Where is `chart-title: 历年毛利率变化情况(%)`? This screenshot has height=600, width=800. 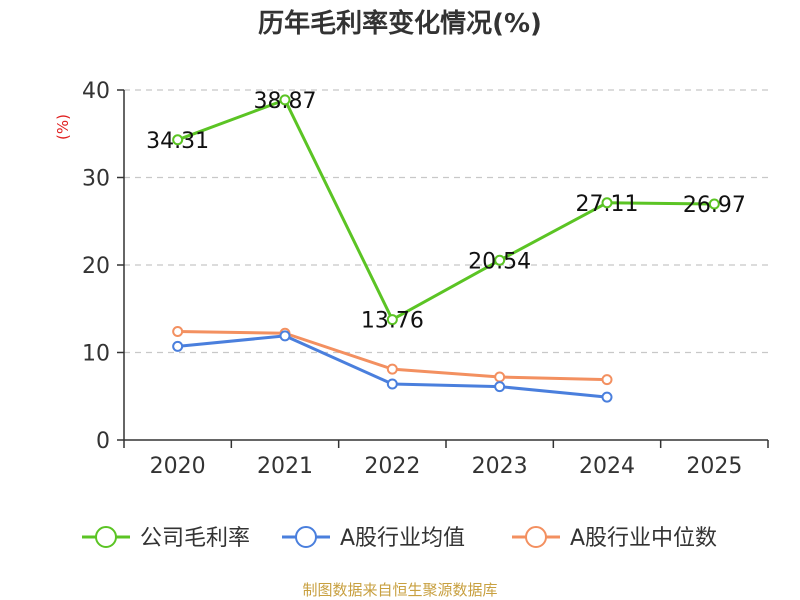 chart-title: 历年毛利率变化情况(%) is located at coordinates (400, 23).